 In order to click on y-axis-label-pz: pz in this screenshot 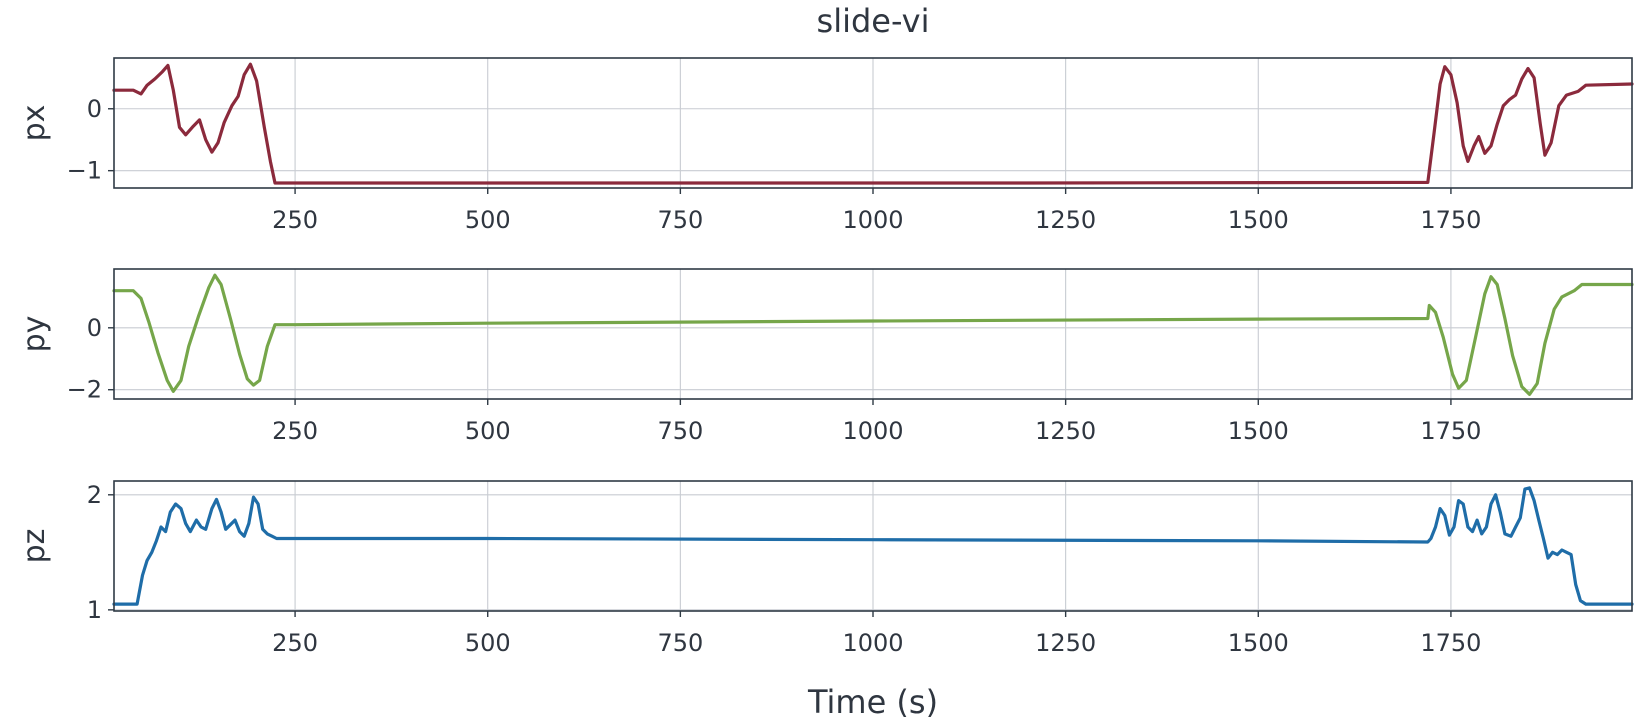, I will do `click(34, 546)`.